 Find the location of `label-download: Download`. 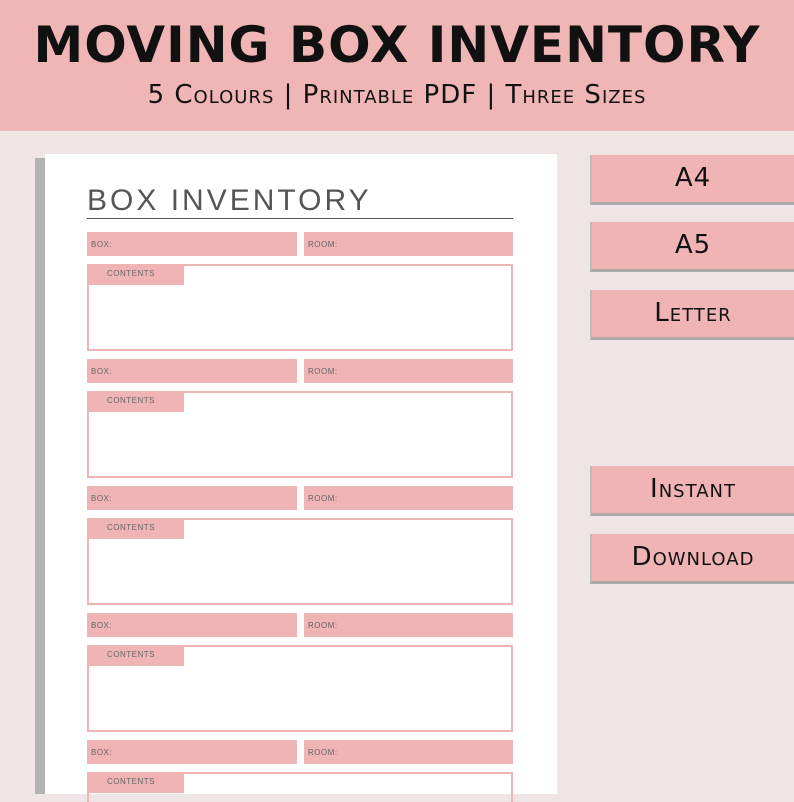

label-download: Download is located at coordinates (692, 559).